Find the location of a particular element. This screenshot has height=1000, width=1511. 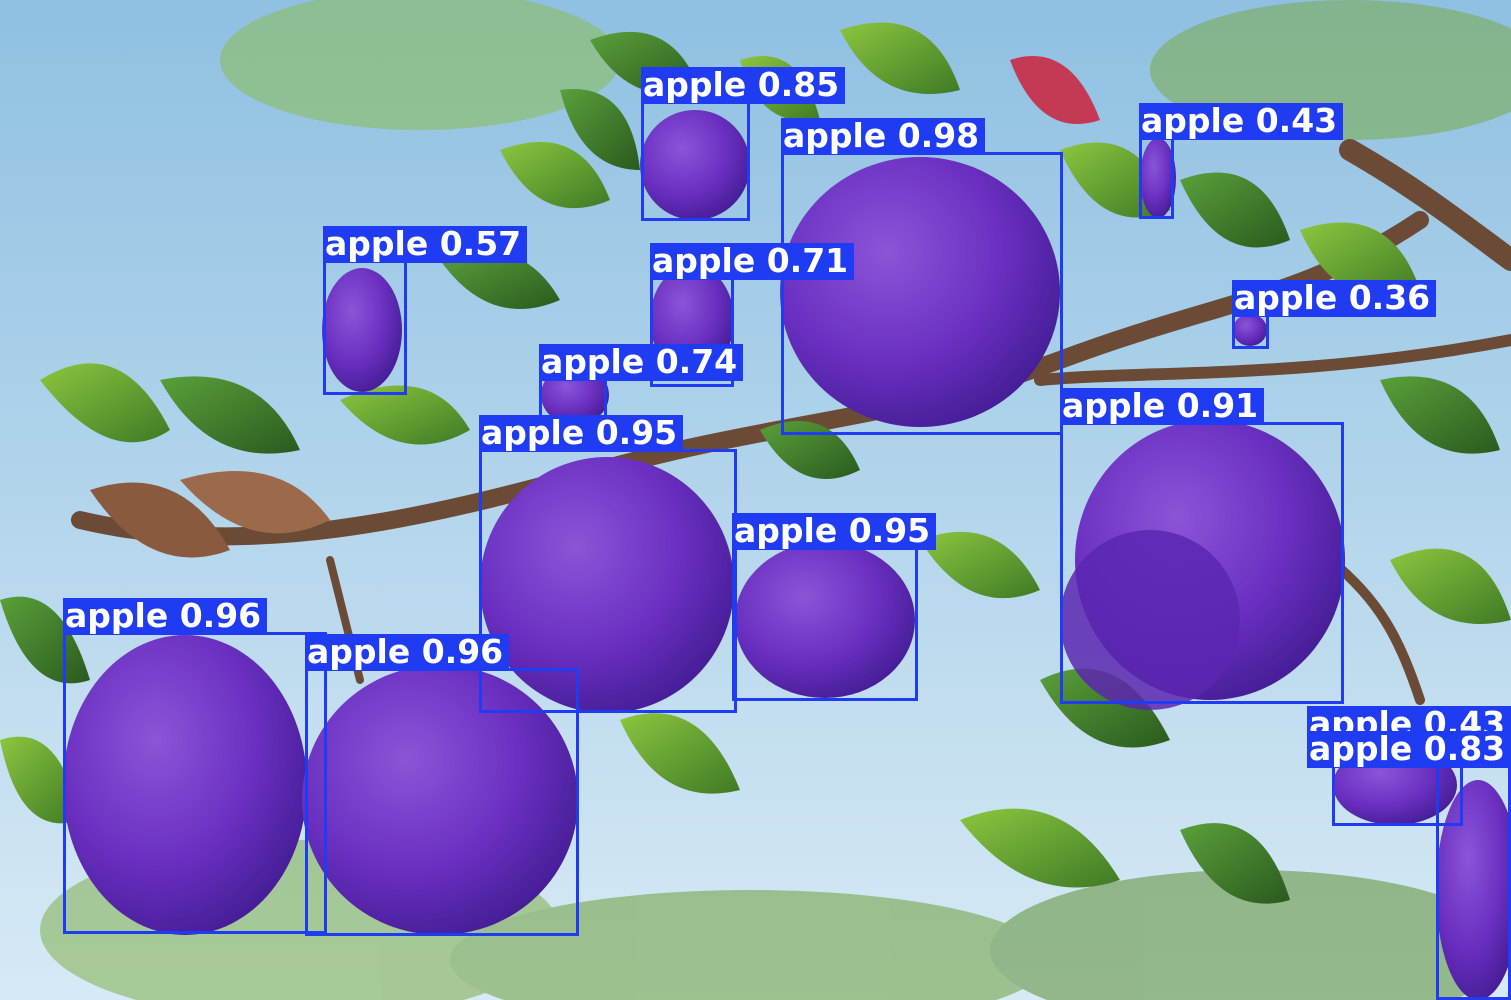

detection-label: apple 0.98 is located at coordinates (883, 136).